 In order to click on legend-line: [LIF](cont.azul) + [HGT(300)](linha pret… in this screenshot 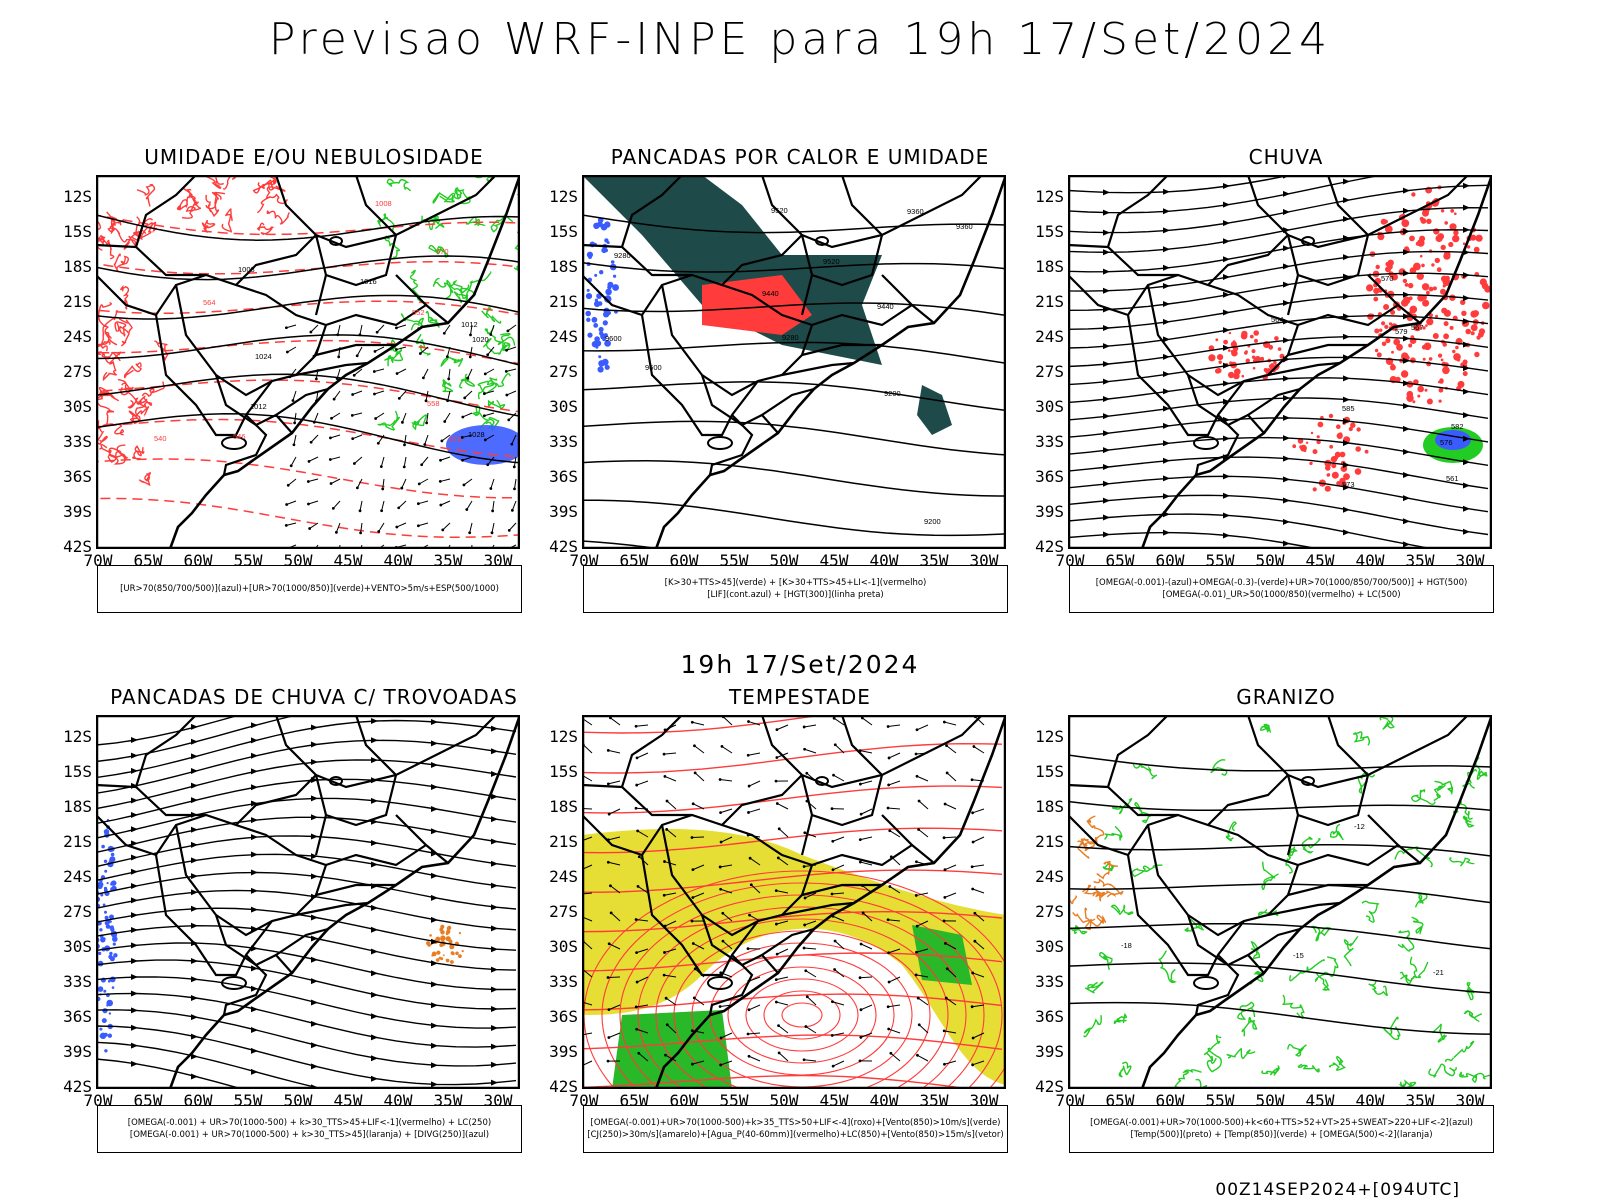, I will do `click(795, 595)`.